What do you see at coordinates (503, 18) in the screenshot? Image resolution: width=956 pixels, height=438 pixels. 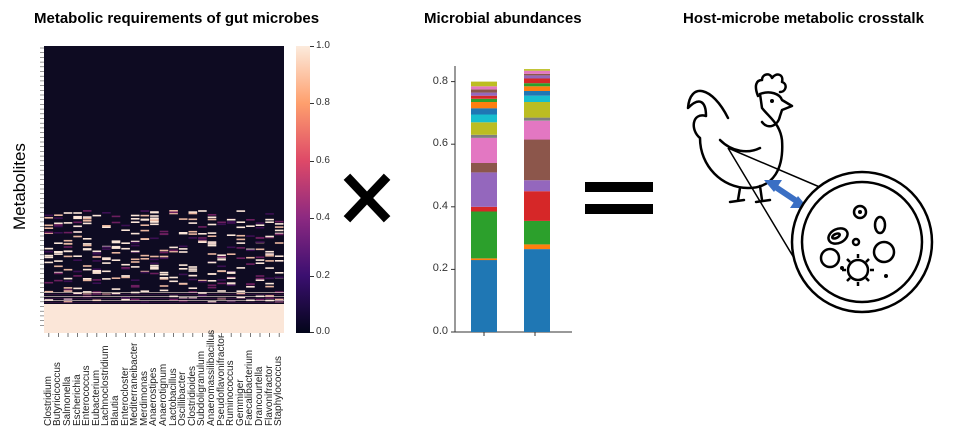 I see `bar-chart-title: Microbial abundances` at bounding box center [503, 18].